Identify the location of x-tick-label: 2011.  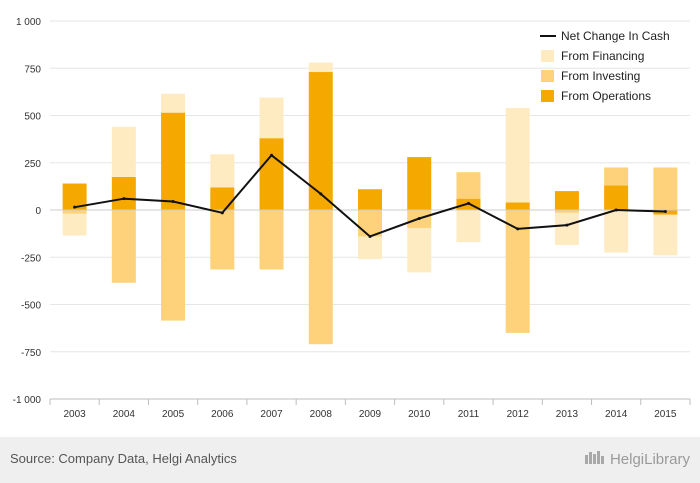
(469, 414).